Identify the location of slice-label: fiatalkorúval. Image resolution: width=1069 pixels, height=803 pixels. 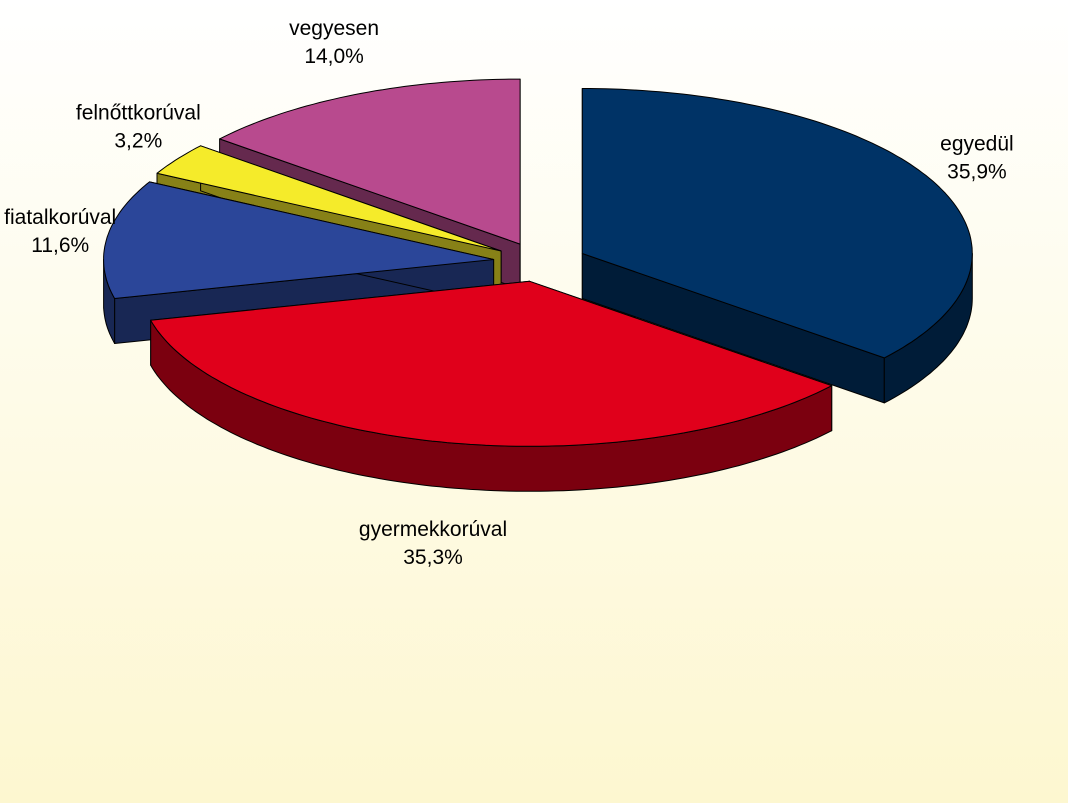
(60, 217).